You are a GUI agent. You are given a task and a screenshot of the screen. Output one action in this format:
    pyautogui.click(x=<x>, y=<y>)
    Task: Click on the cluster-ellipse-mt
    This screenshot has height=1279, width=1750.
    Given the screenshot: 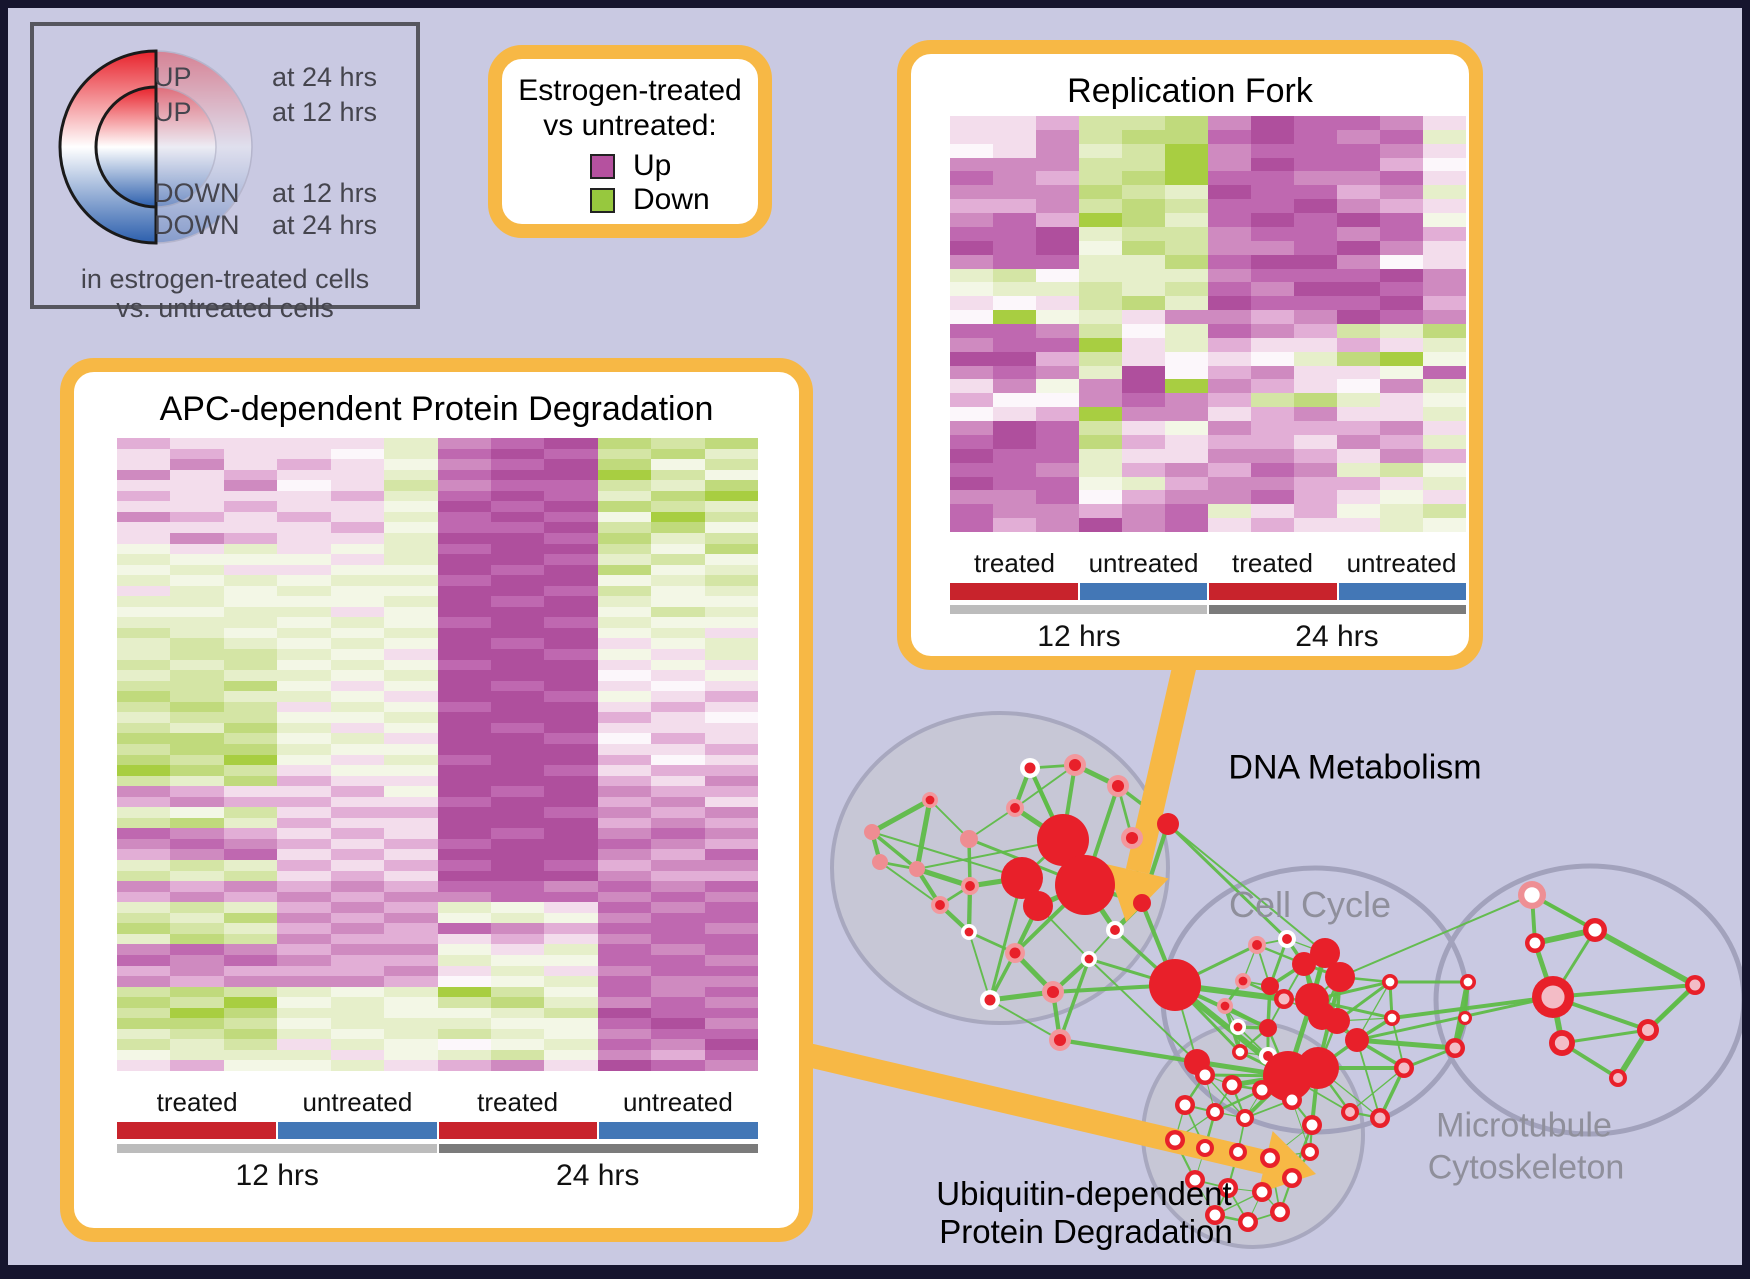 What is the action you would take?
    pyautogui.click(x=1587, y=1000)
    